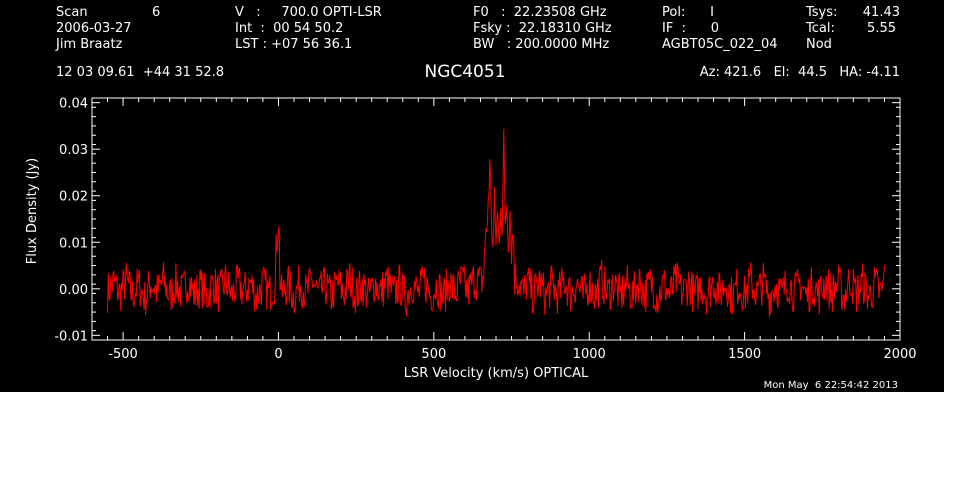 This screenshot has height=490, width=962. What do you see at coordinates (32, 211) in the screenshot?
I see `y-axis-label: Flux Density (Jy)` at bounding box center [32, 211].